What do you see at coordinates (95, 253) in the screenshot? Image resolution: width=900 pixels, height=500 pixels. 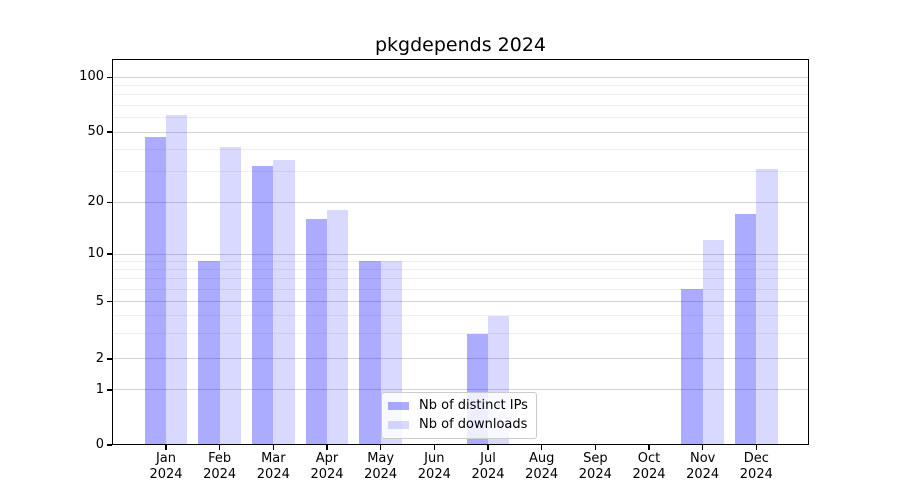 I see `y-tick-label: 10` at bounding box center [95, 253].